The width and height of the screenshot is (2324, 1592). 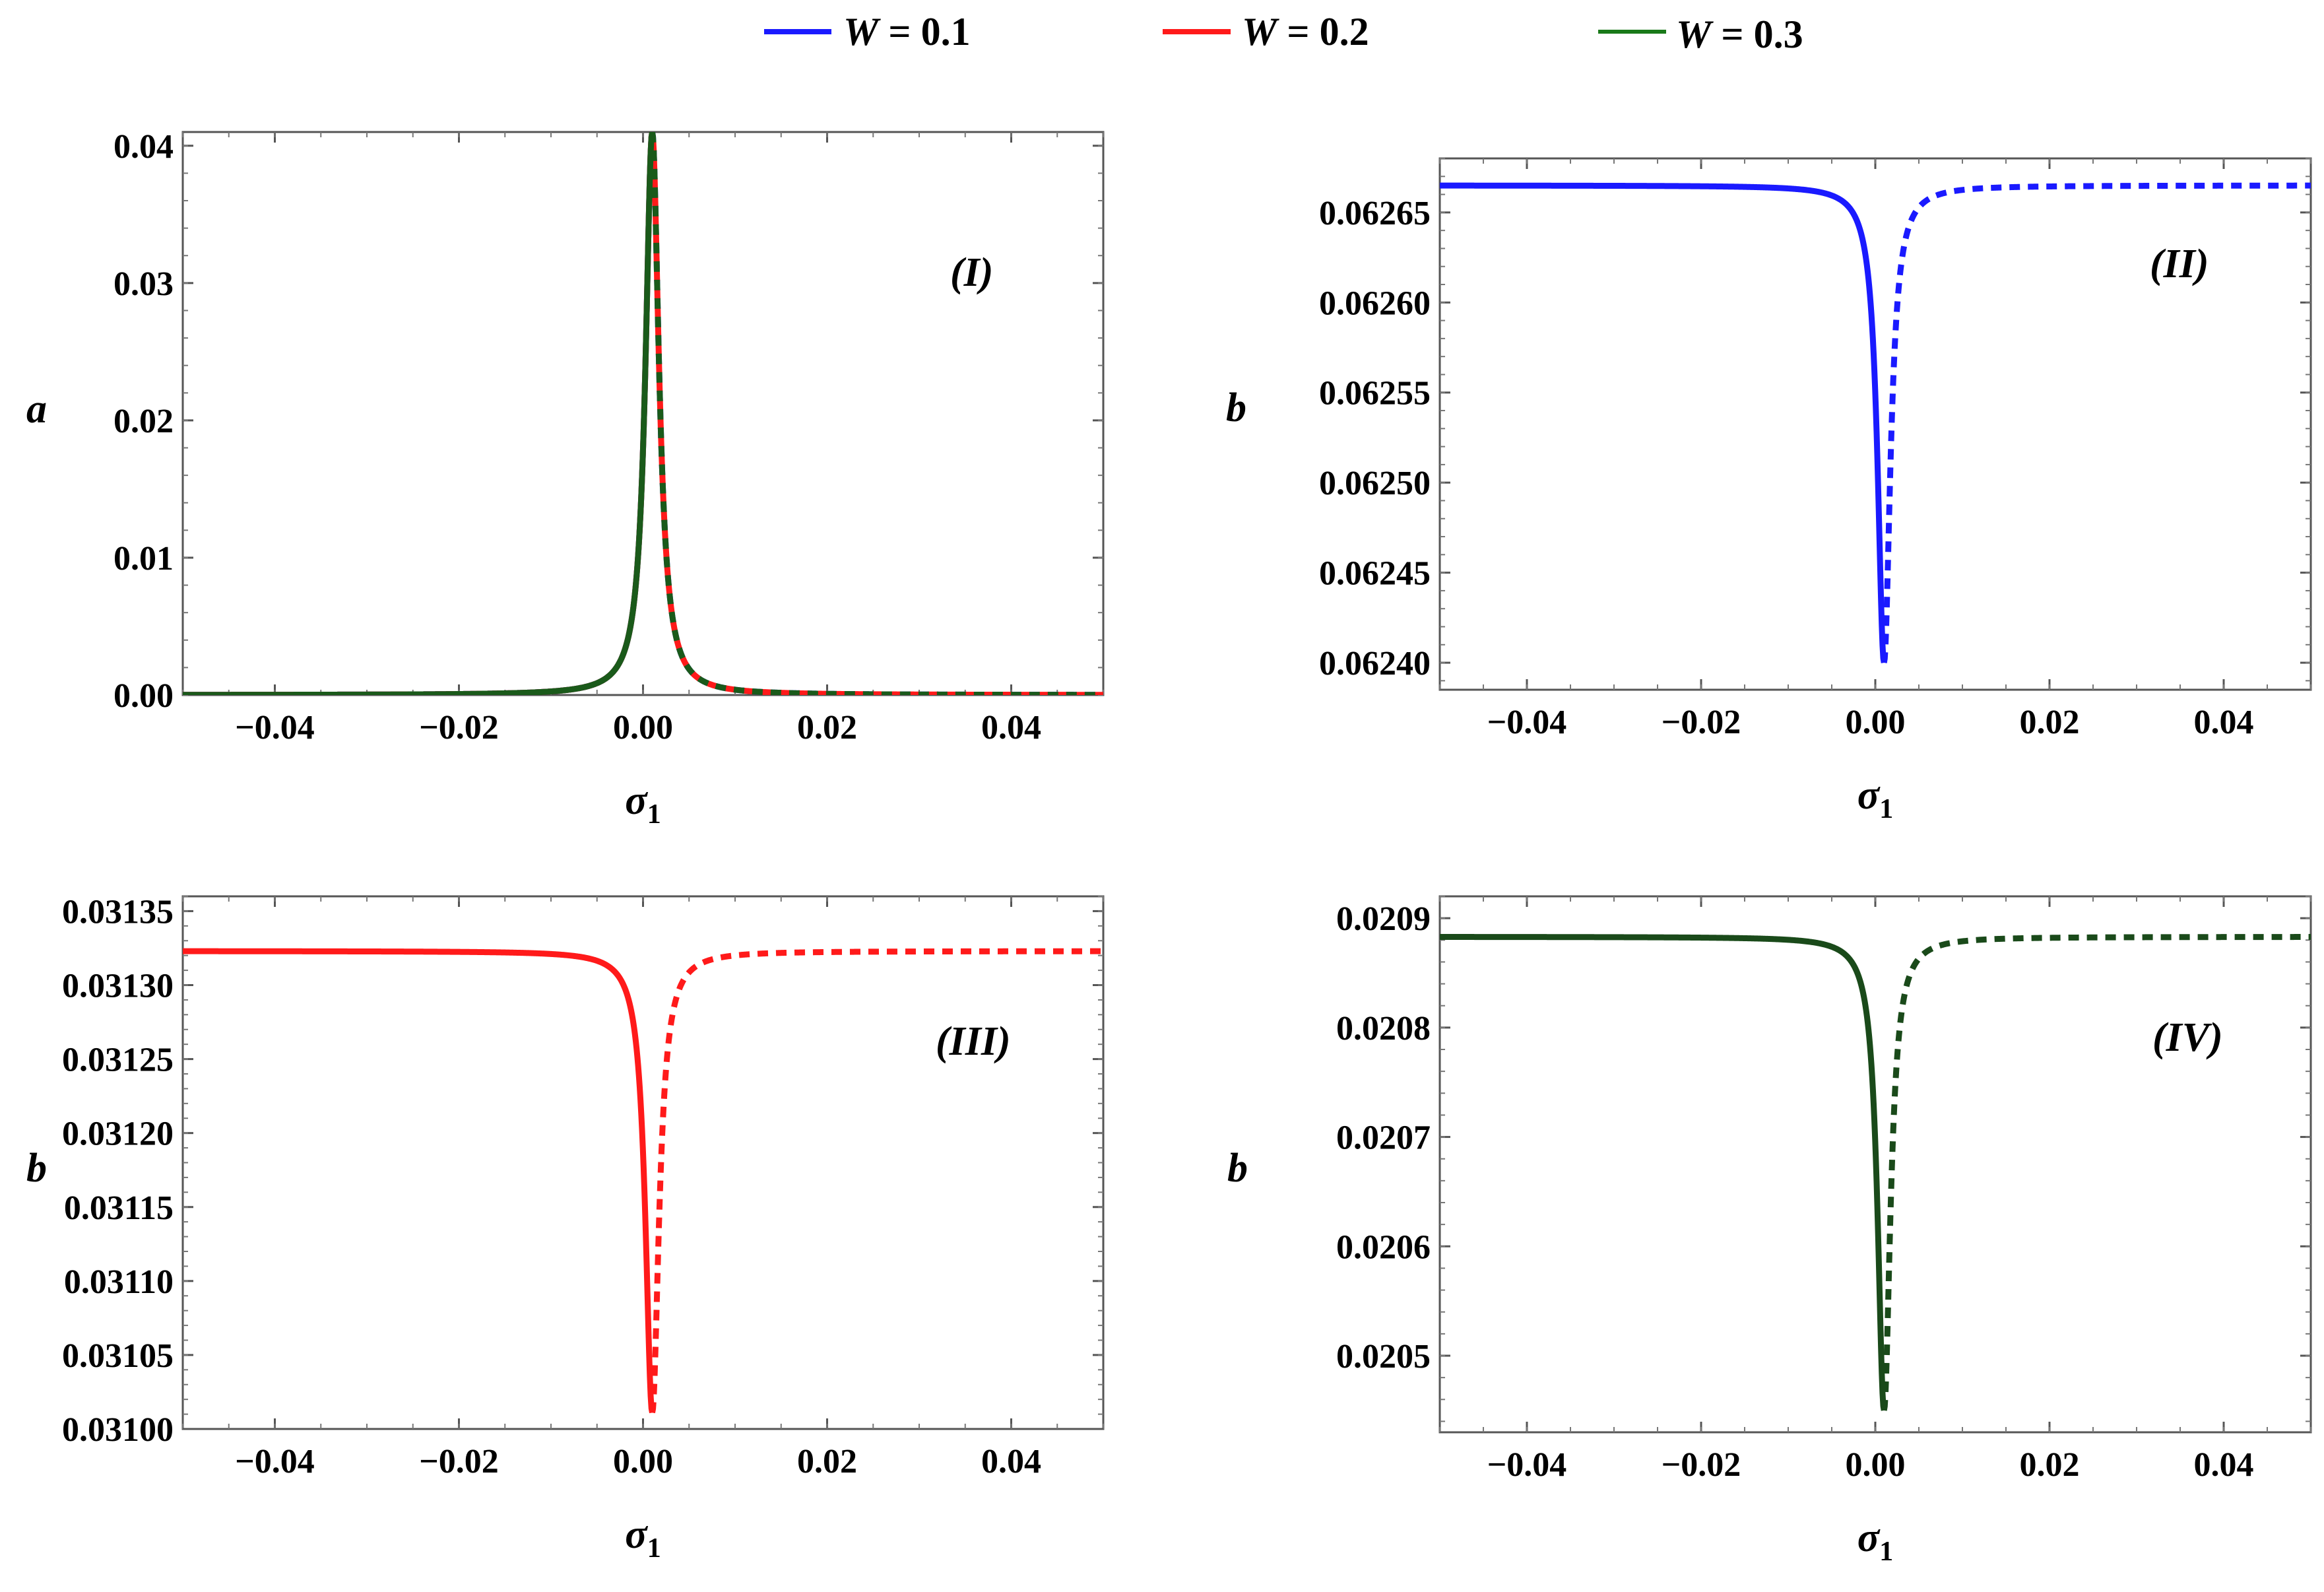 I want to click on y-tick-label: 0.0206, so click(x=1383, y=1247).